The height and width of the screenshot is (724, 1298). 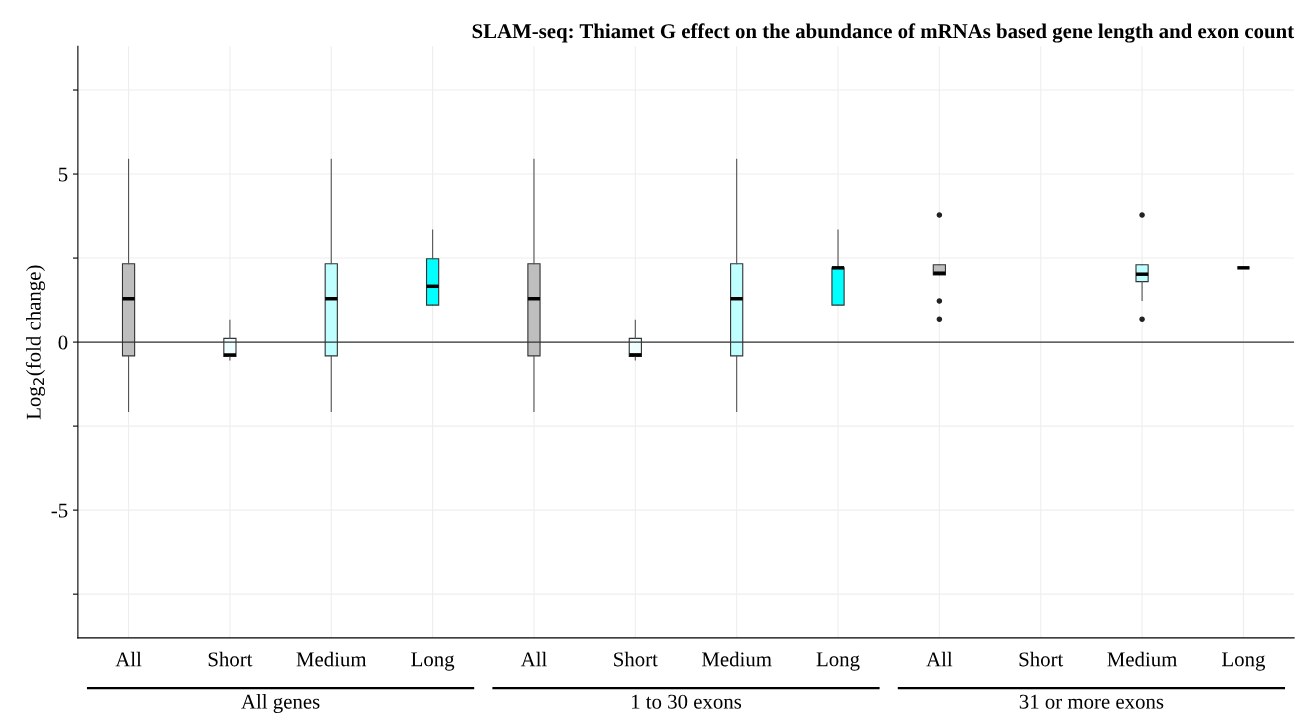 What do you see at coordinates (686, 701) in the screenshot?
I see `text: 1 to 30 exons` at bounding box center [686, 701].